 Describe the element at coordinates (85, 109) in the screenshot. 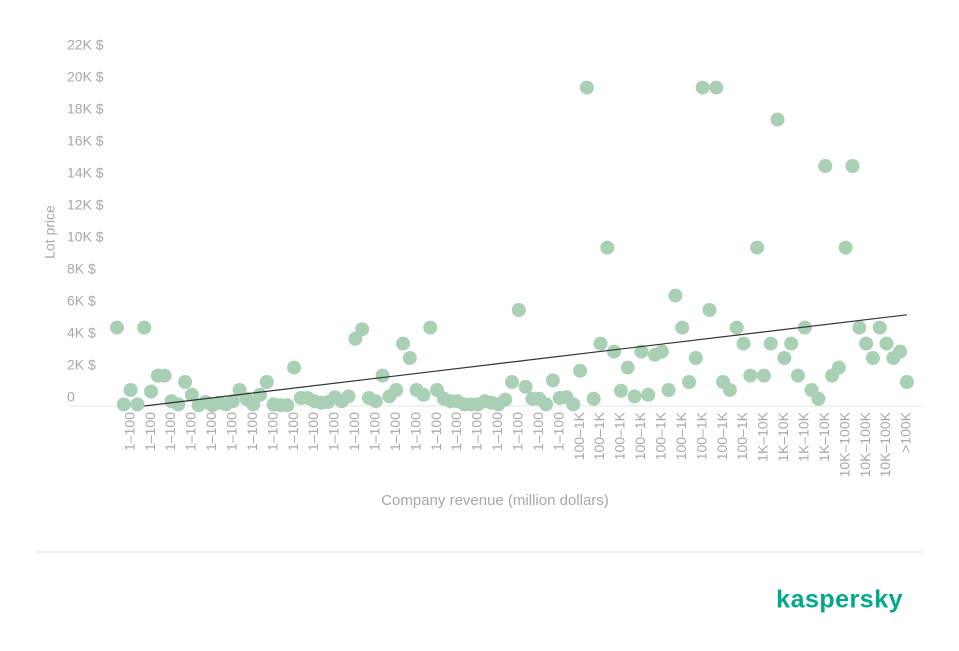

I see `y-tick-label: 18K $` at that location.